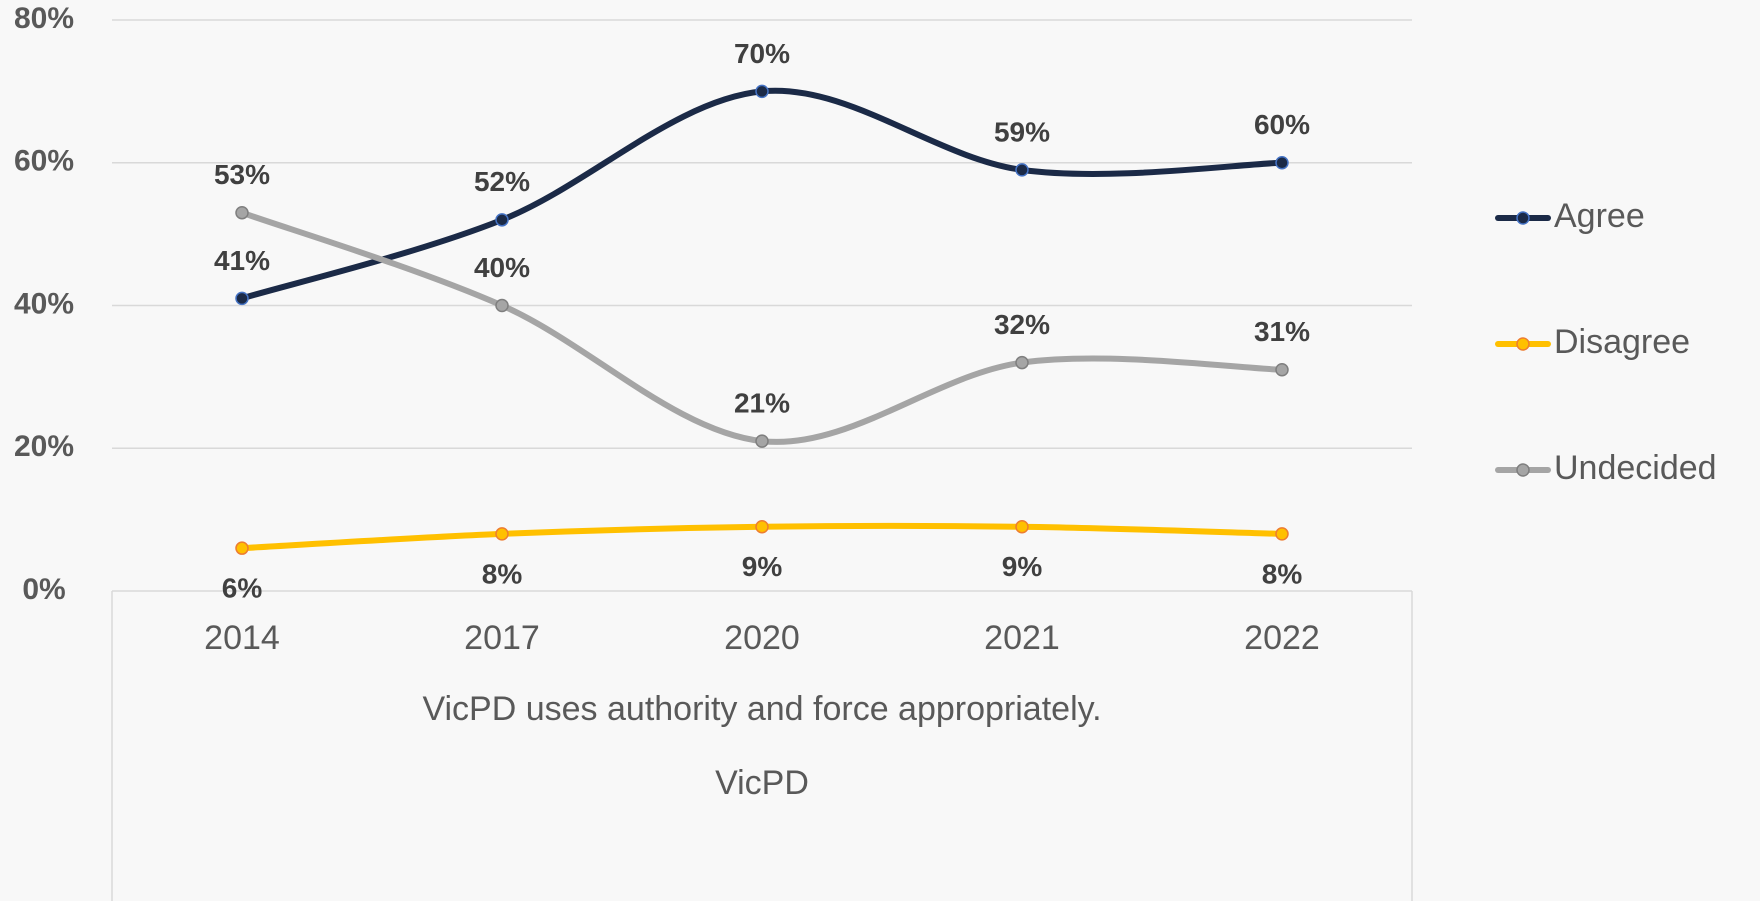 Image resolution: width=1760 pixels, height=901 pixels. Describe the element at coordinates (502, 181) in the screenshot. I see `data-label: 52%` at that location.